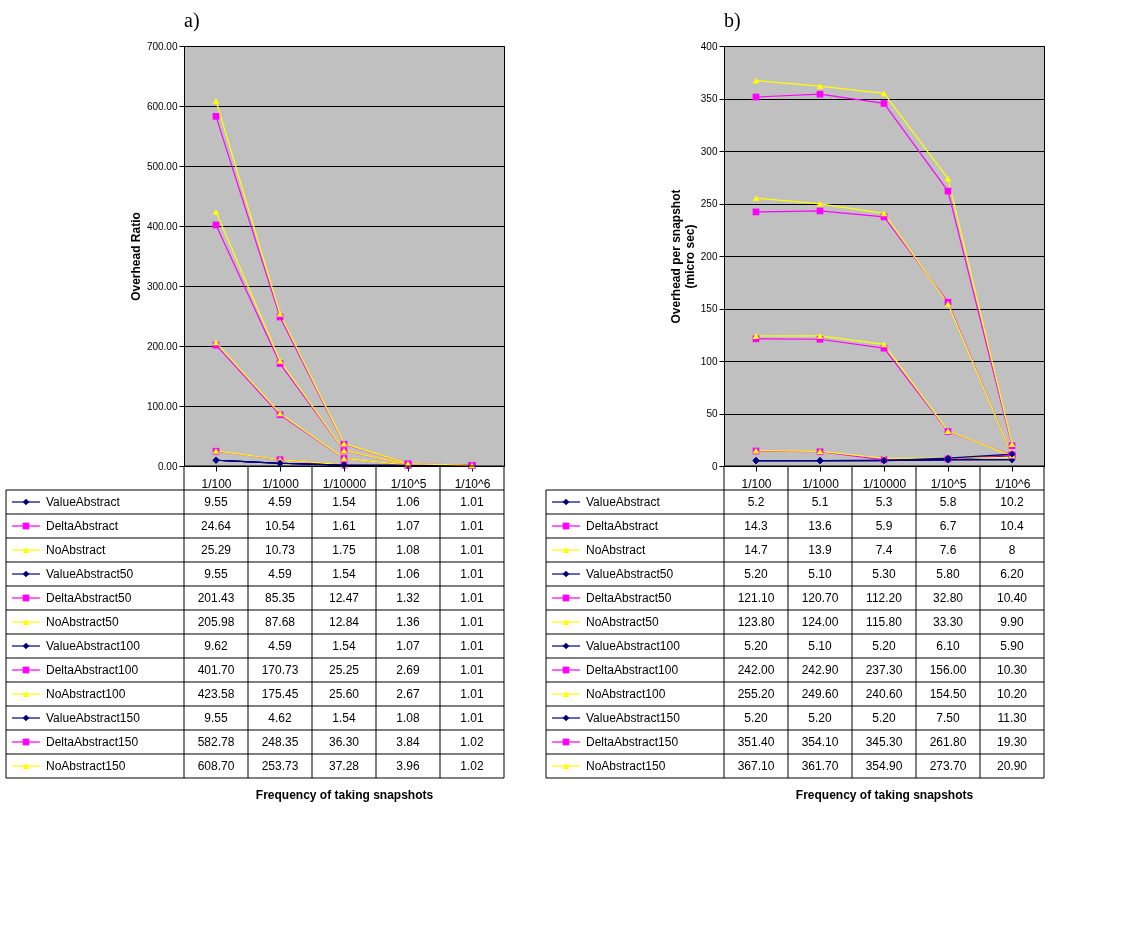 Image resolution: width=1144 pixels, height=941 pixels. Describe the element at coordinates (616, 550) in the screenshot. I see `legend-label: NoAbstract` at that location.